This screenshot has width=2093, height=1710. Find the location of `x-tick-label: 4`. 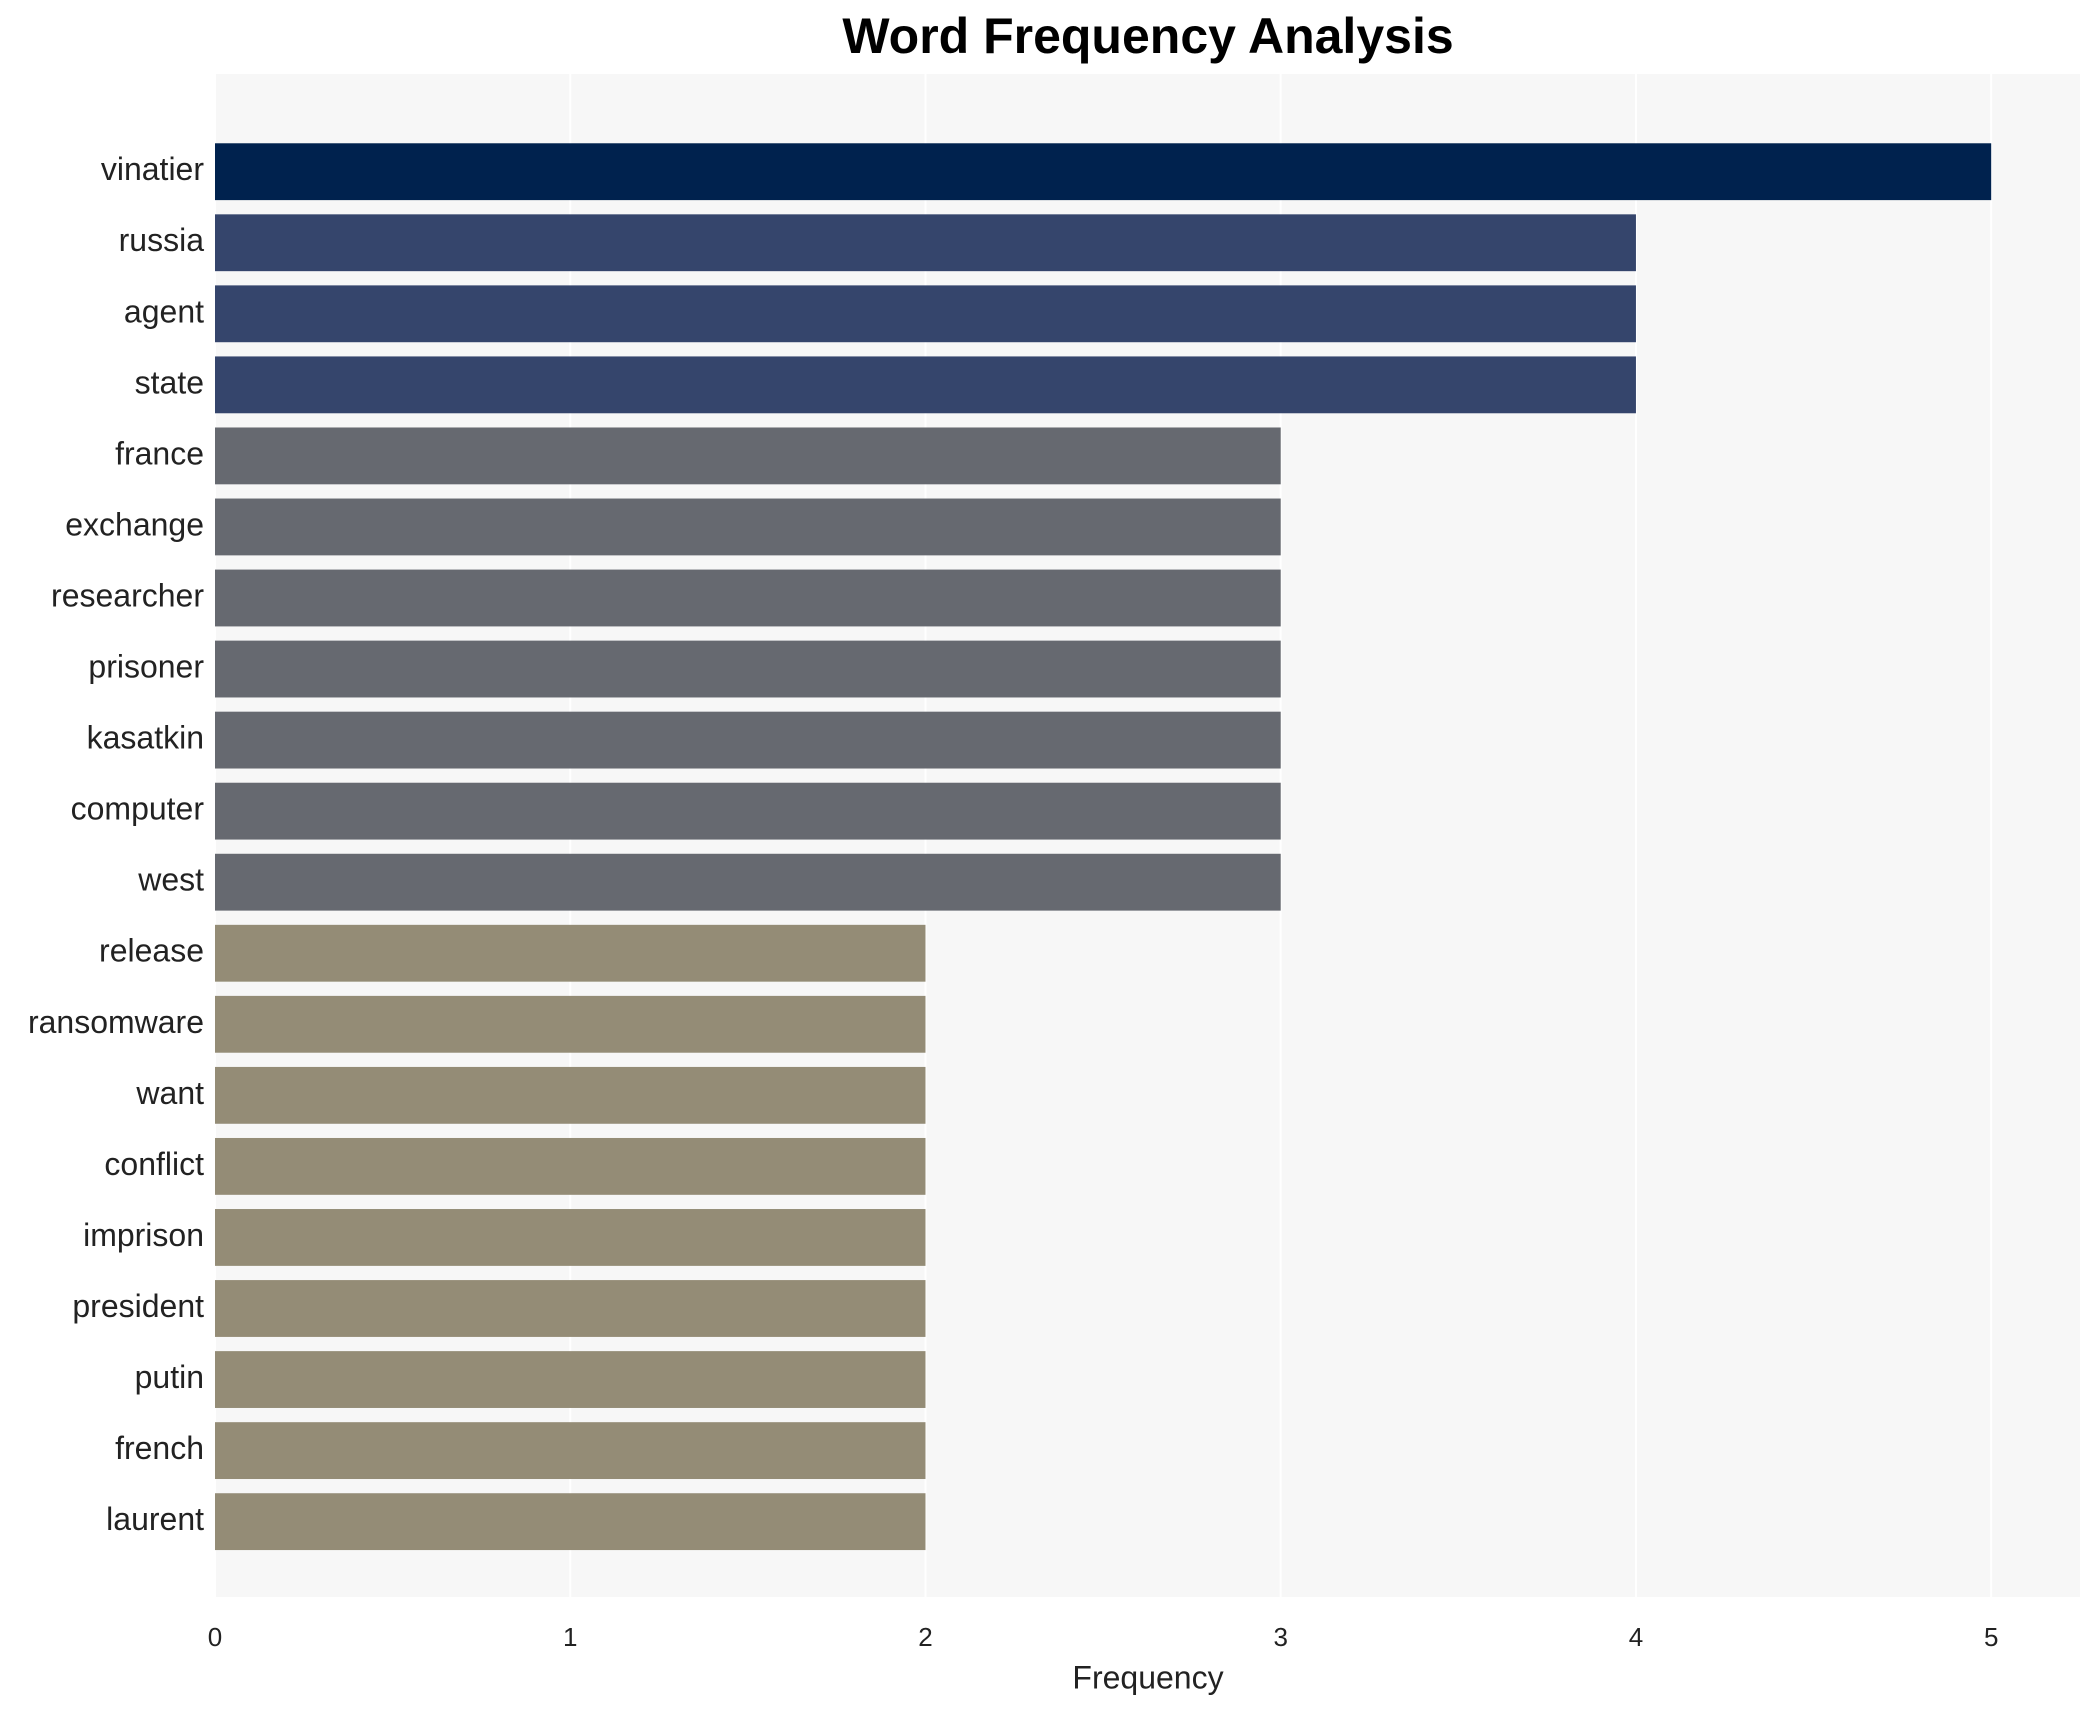

x-tick-label: 4 is located at coordinates (1636, 1637).